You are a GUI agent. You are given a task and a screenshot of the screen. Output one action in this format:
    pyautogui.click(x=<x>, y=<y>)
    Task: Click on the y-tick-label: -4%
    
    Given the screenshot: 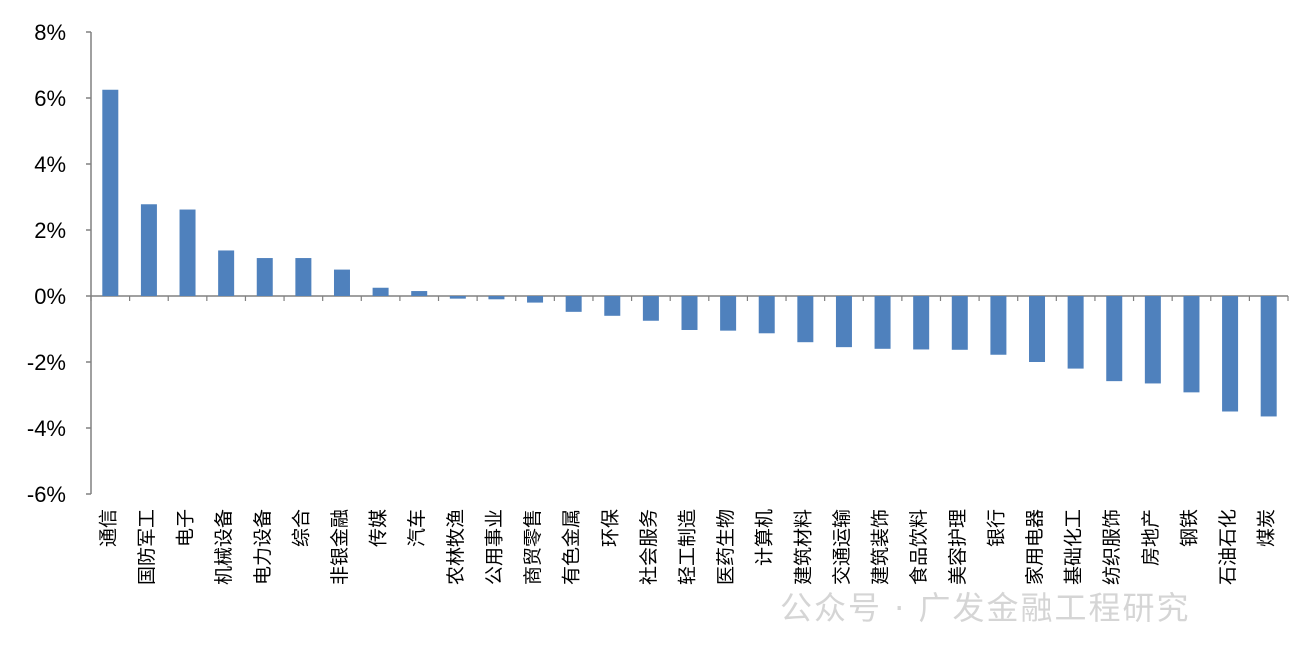 What is the action you would take?
    pyautogui.click(x=46, y=428)
    